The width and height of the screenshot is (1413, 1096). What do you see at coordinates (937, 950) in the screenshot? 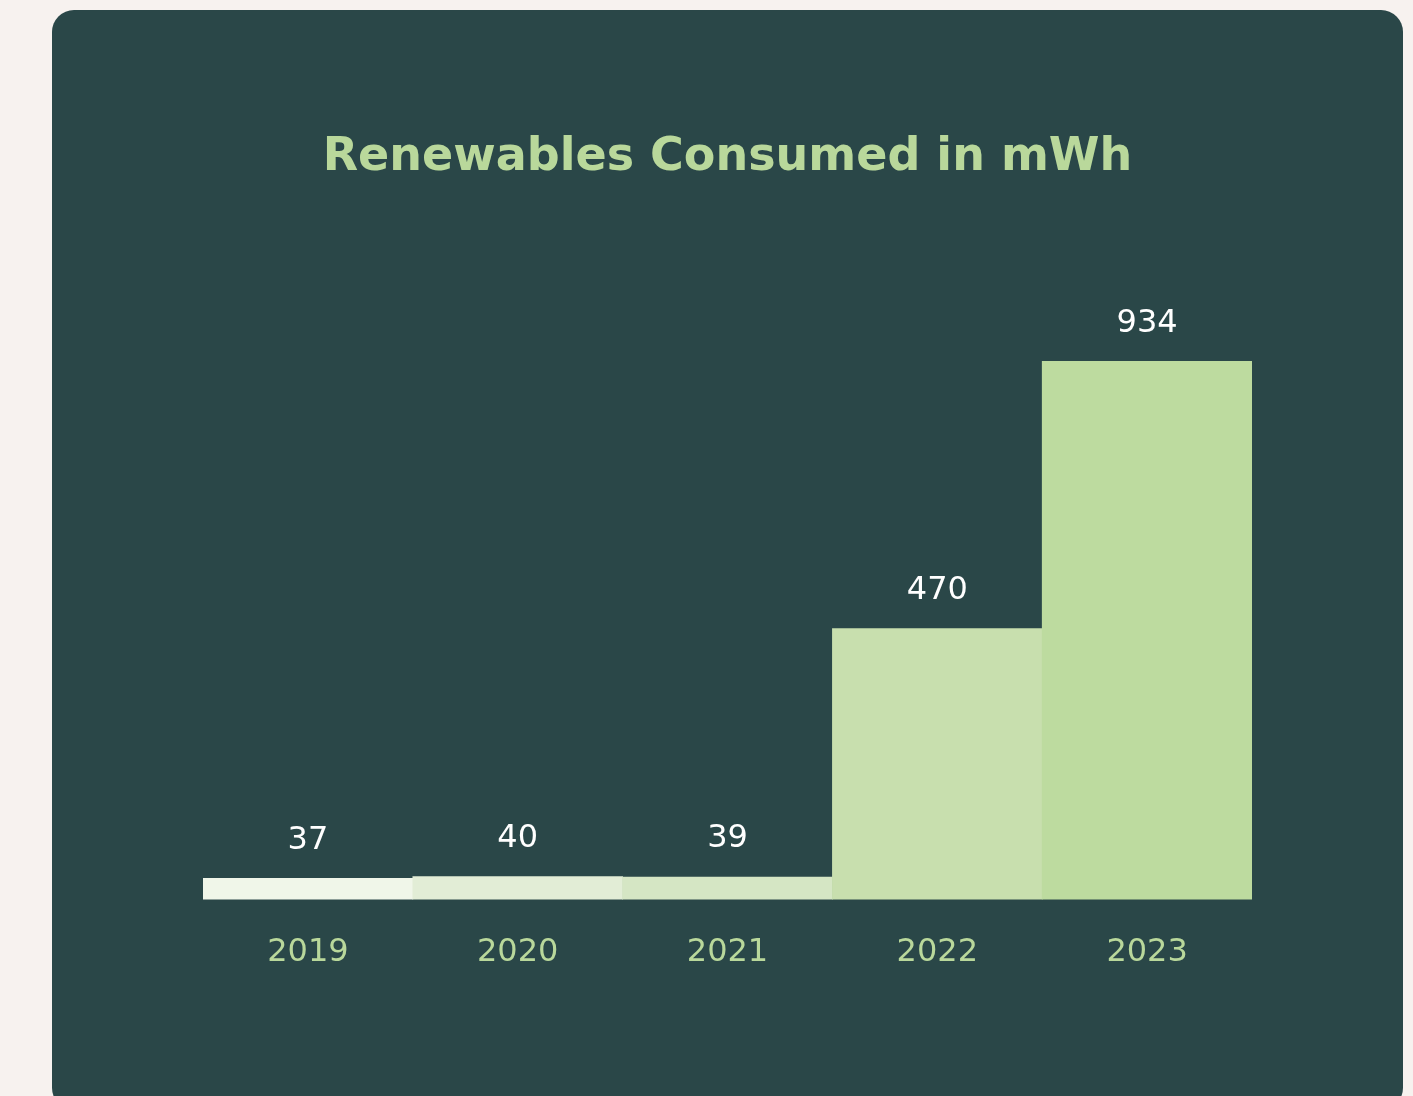
I see `x-tick-label: 2022` at bounding box center [937, 950].